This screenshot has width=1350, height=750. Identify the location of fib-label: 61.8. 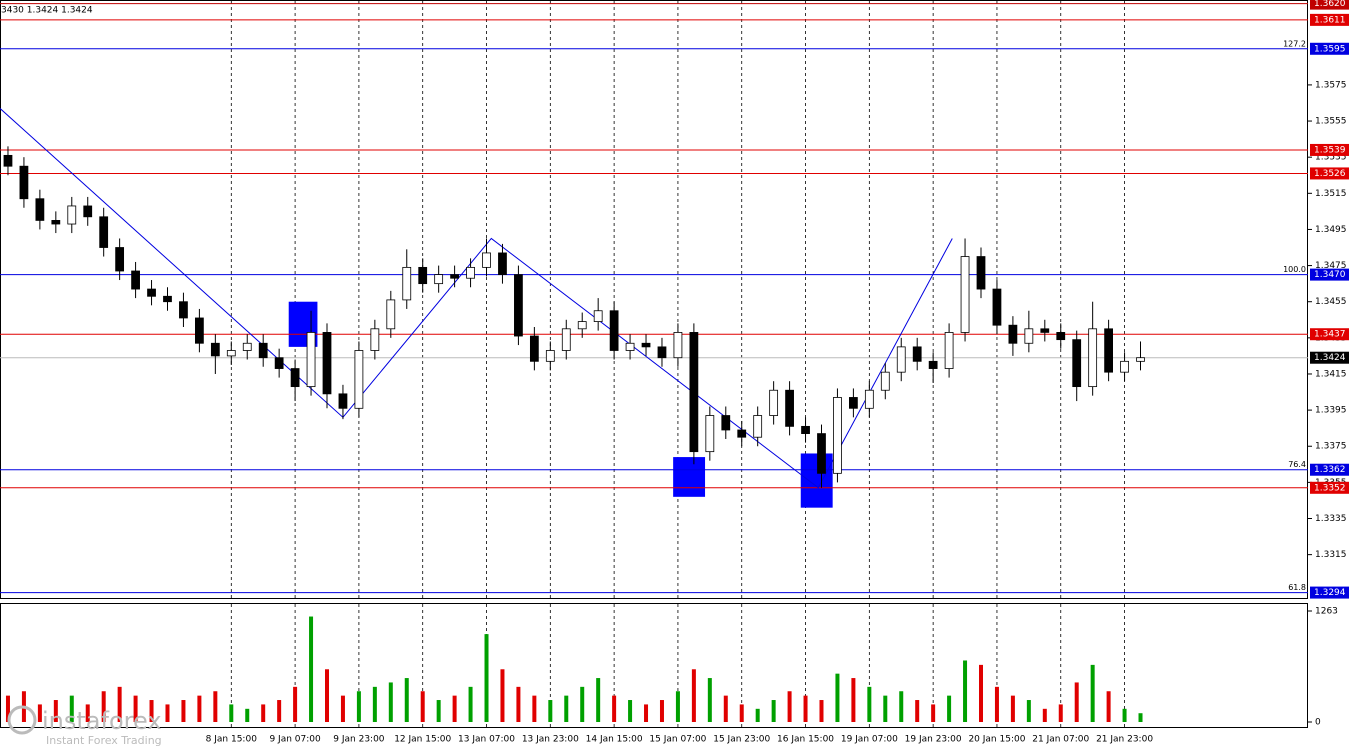
(1297, 587).